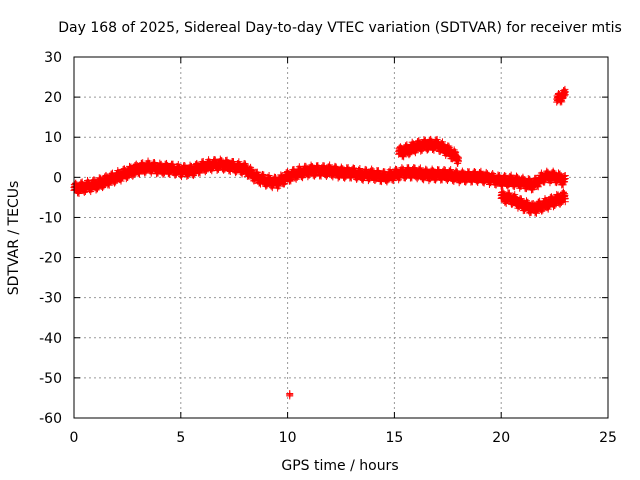 This screenshot has width=640, height=480. What do you see at coordinates (50, 419) in the screenshot?
I see `y-tick-label: -60` at bounding box center [50, 419].